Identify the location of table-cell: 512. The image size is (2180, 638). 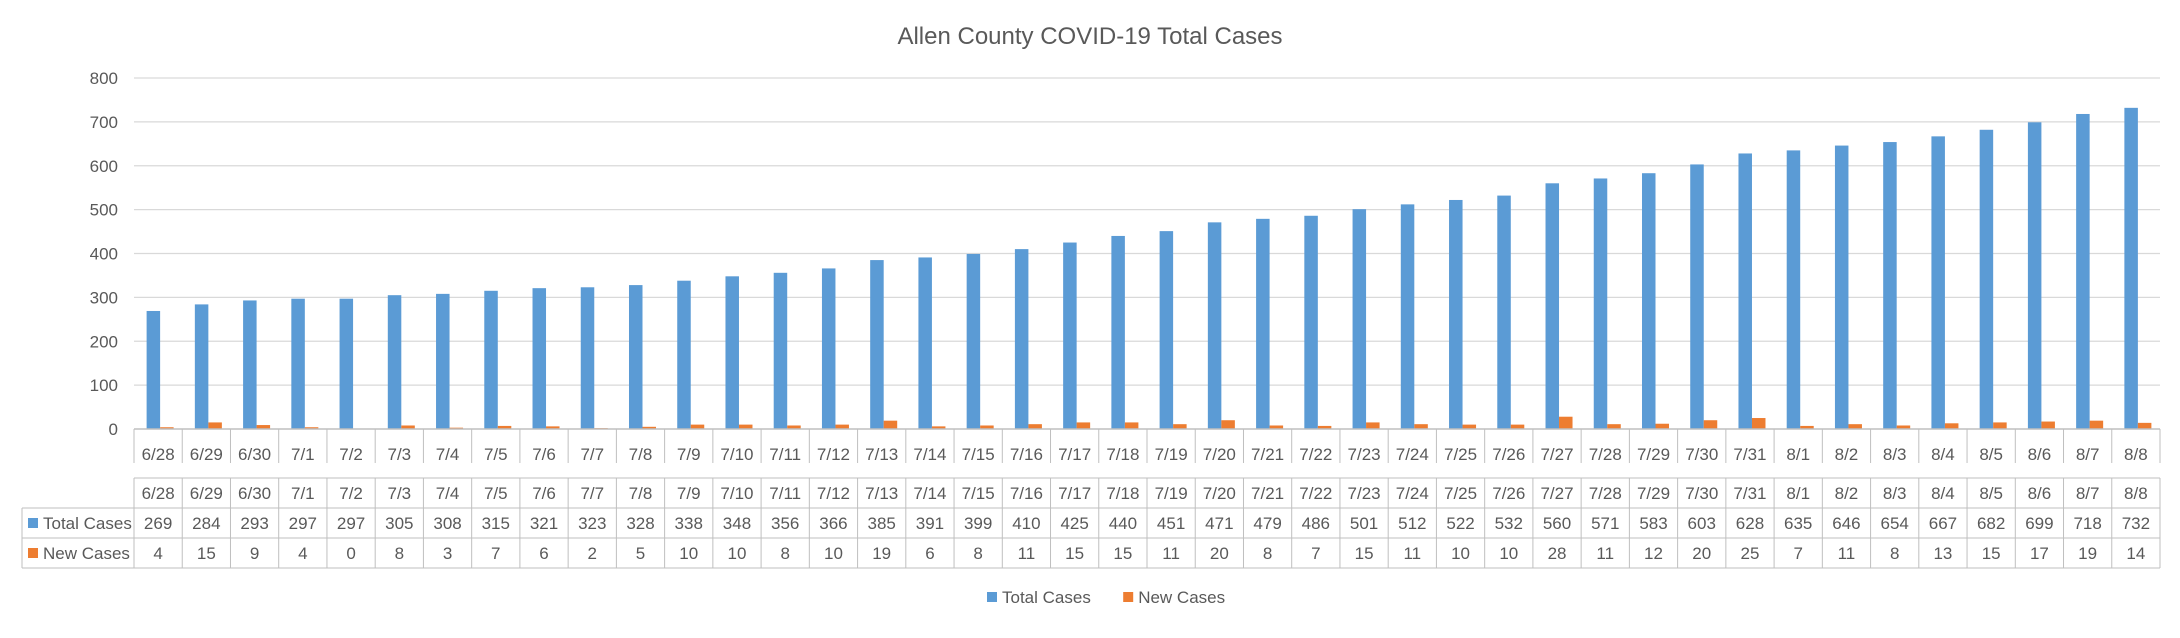
(1412, 523).